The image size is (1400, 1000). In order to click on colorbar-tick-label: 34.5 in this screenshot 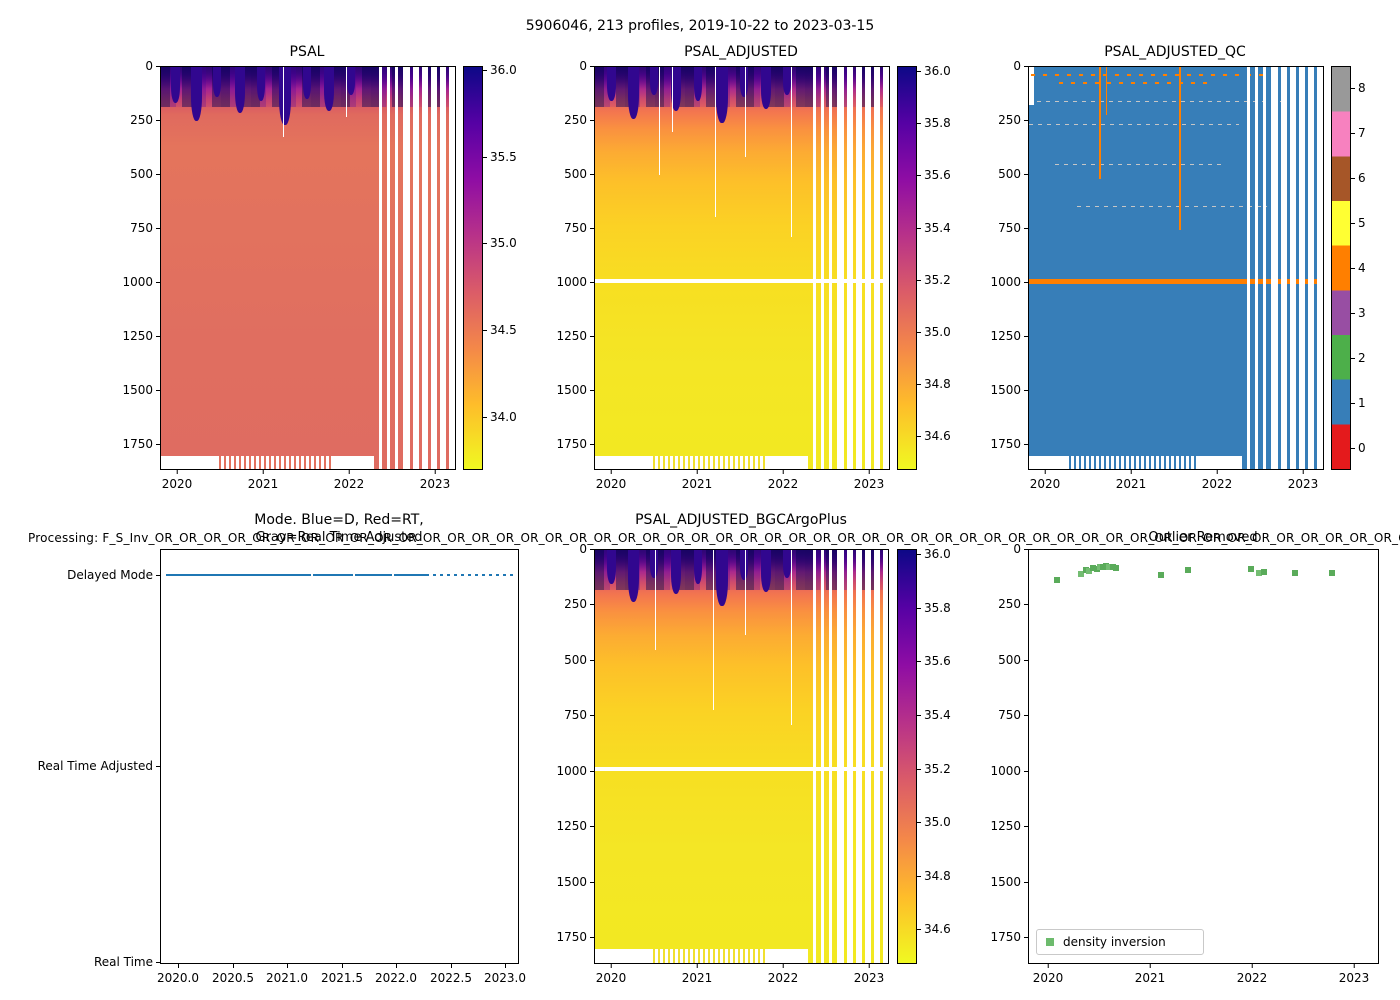, I will do `click(500, 330)`.